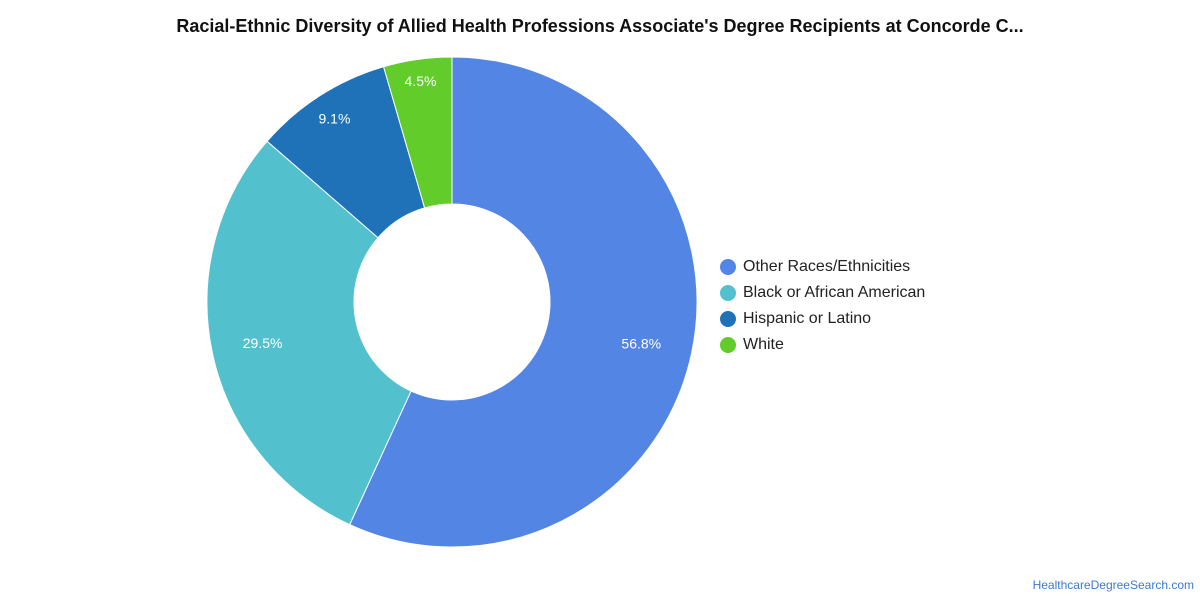  Describe the element at coordinates (263, 343) in the screenshot. I see `data-label: 29.5%` at that location.